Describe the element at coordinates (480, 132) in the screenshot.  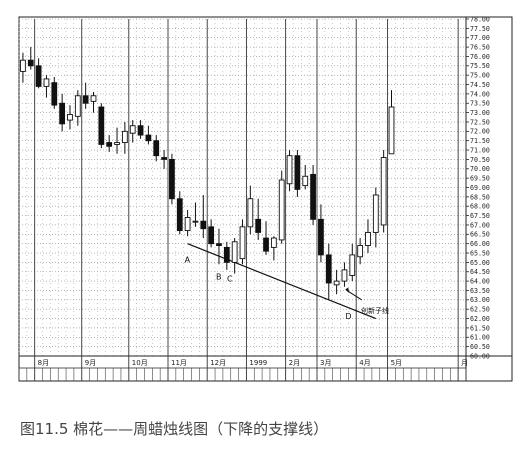
I see `y-tick-label: 72.00` at that location.